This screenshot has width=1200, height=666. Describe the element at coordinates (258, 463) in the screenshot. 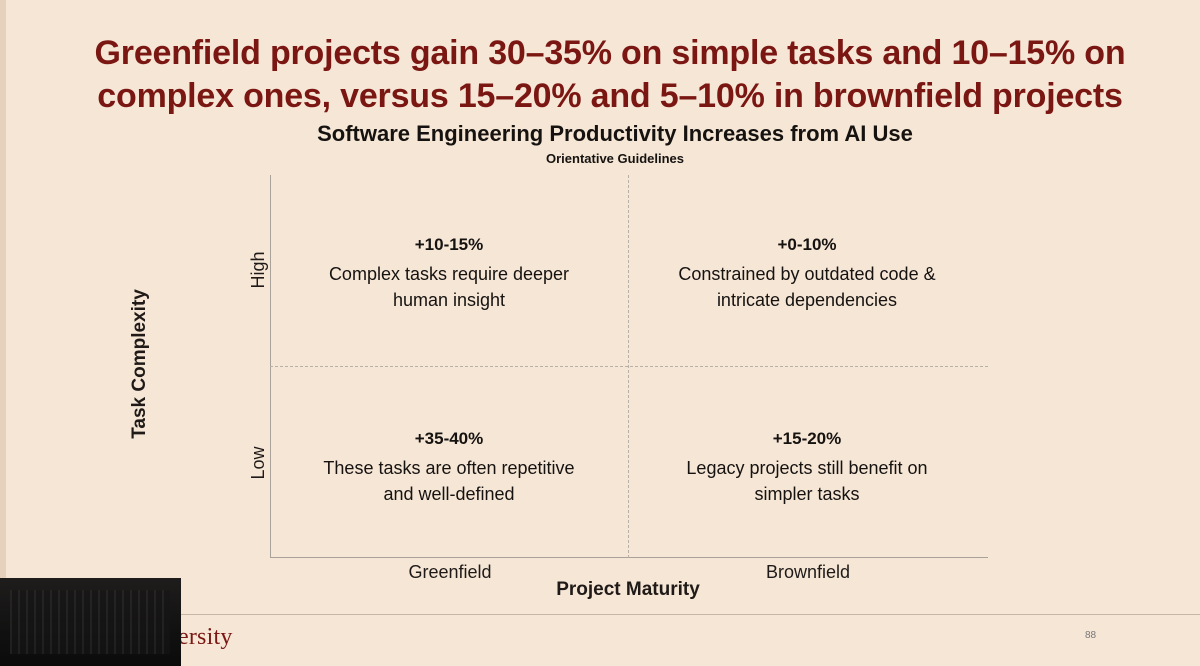

I see `y-axis-label-low: Low` at that location.